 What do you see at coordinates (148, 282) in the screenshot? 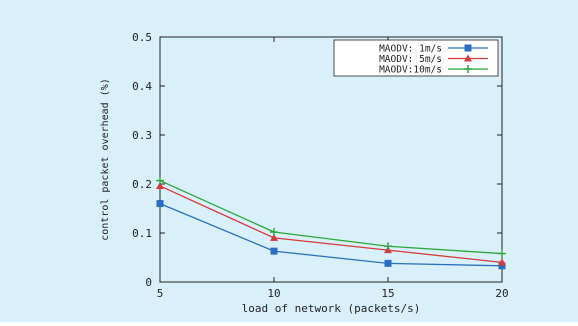
I see `y-tick-label: 0` at bounding box center [148, 282].